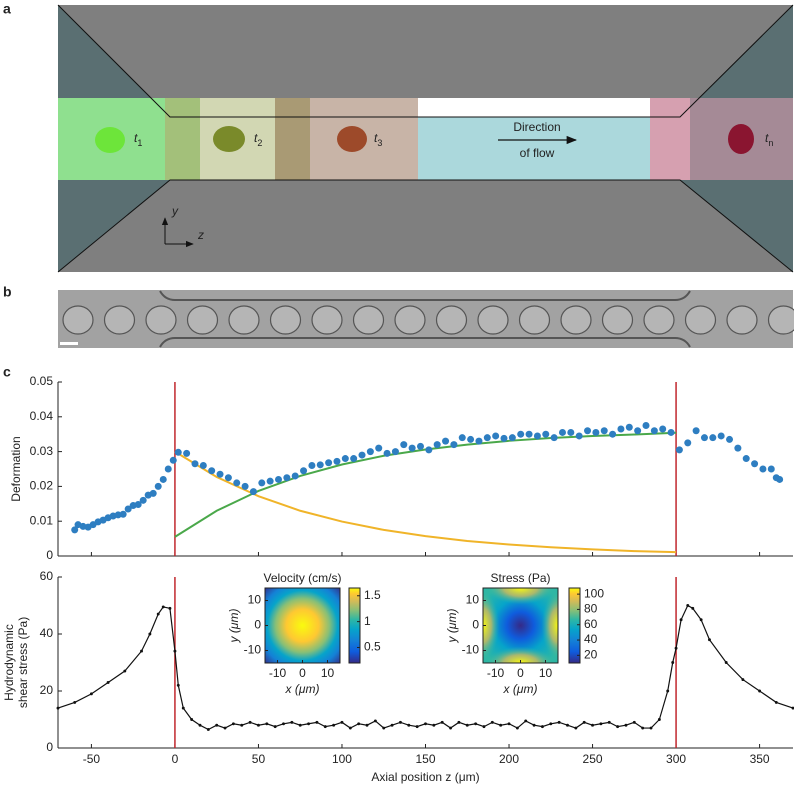 Image resolution: width=794 pixels, height=789 pixels. I want to click on panel-label: b, so click(7, 292).